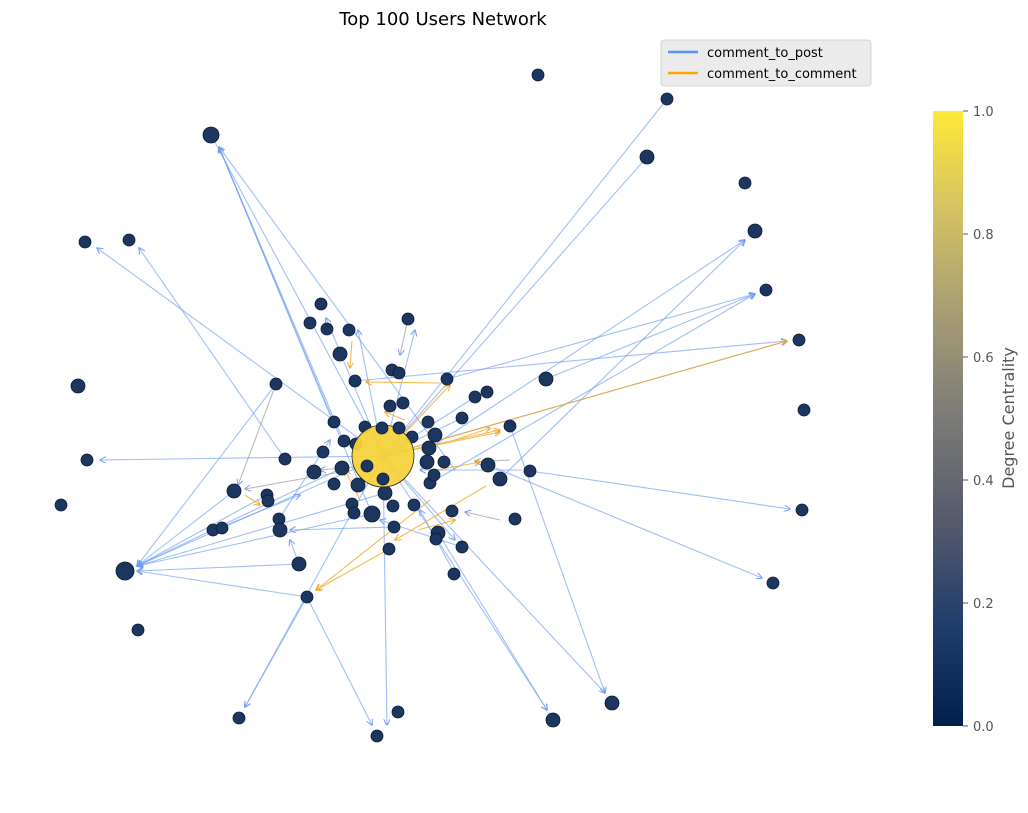  I want to click on colorbar: 0.0 0.2 0.4 0.6 0.8 1.0 Degree Centrality, so click(975, 420).